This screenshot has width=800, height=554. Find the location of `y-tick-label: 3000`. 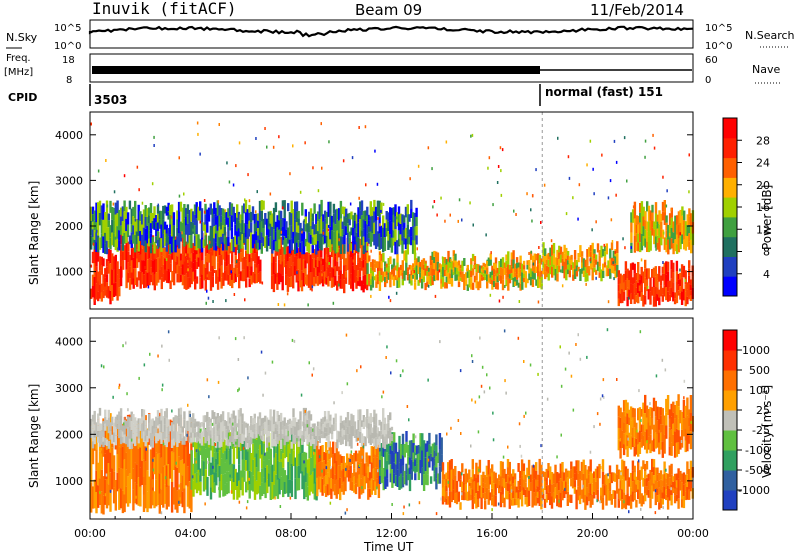

y-tick-label: 3000 is located at coordinates (69, 388).